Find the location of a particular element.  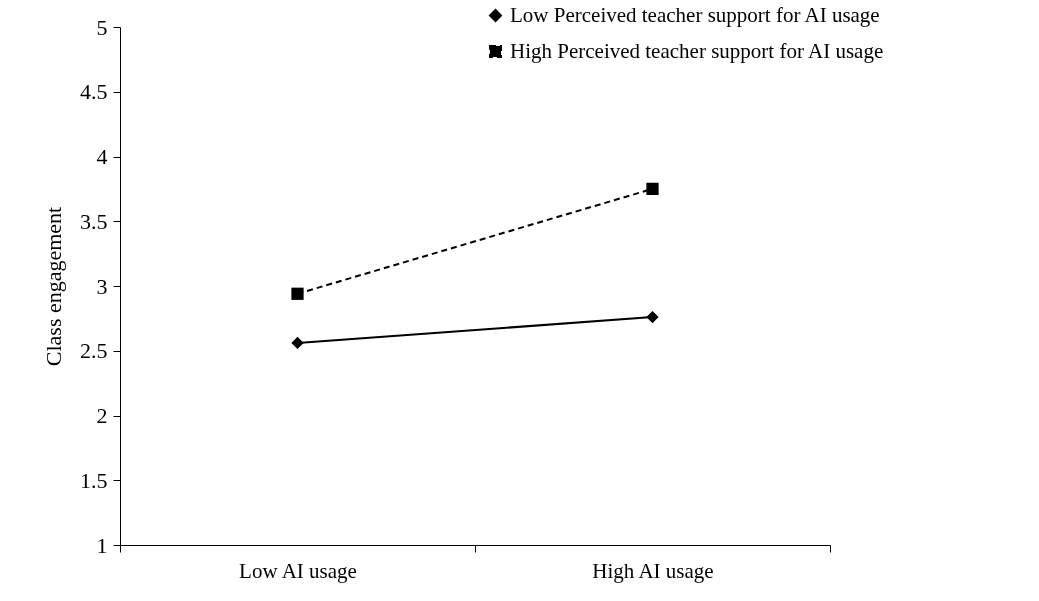

y-tick-label: 3 is located at coordinates (102, 286).